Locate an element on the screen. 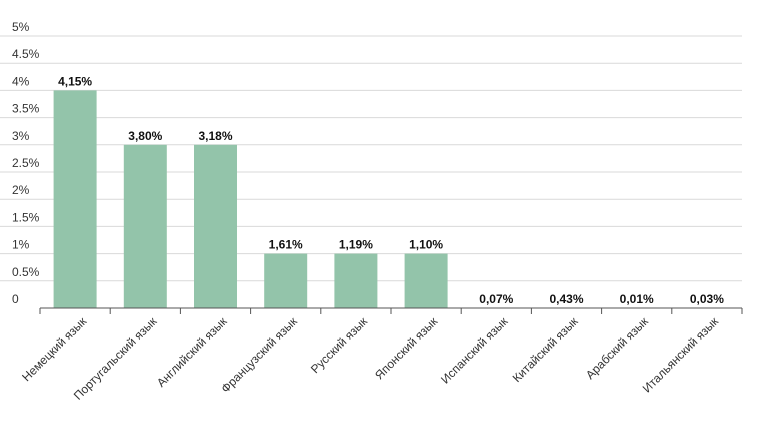 This screenshot has width=762, height=440. data-label: 4,15% is located at coordinates (75, 81).